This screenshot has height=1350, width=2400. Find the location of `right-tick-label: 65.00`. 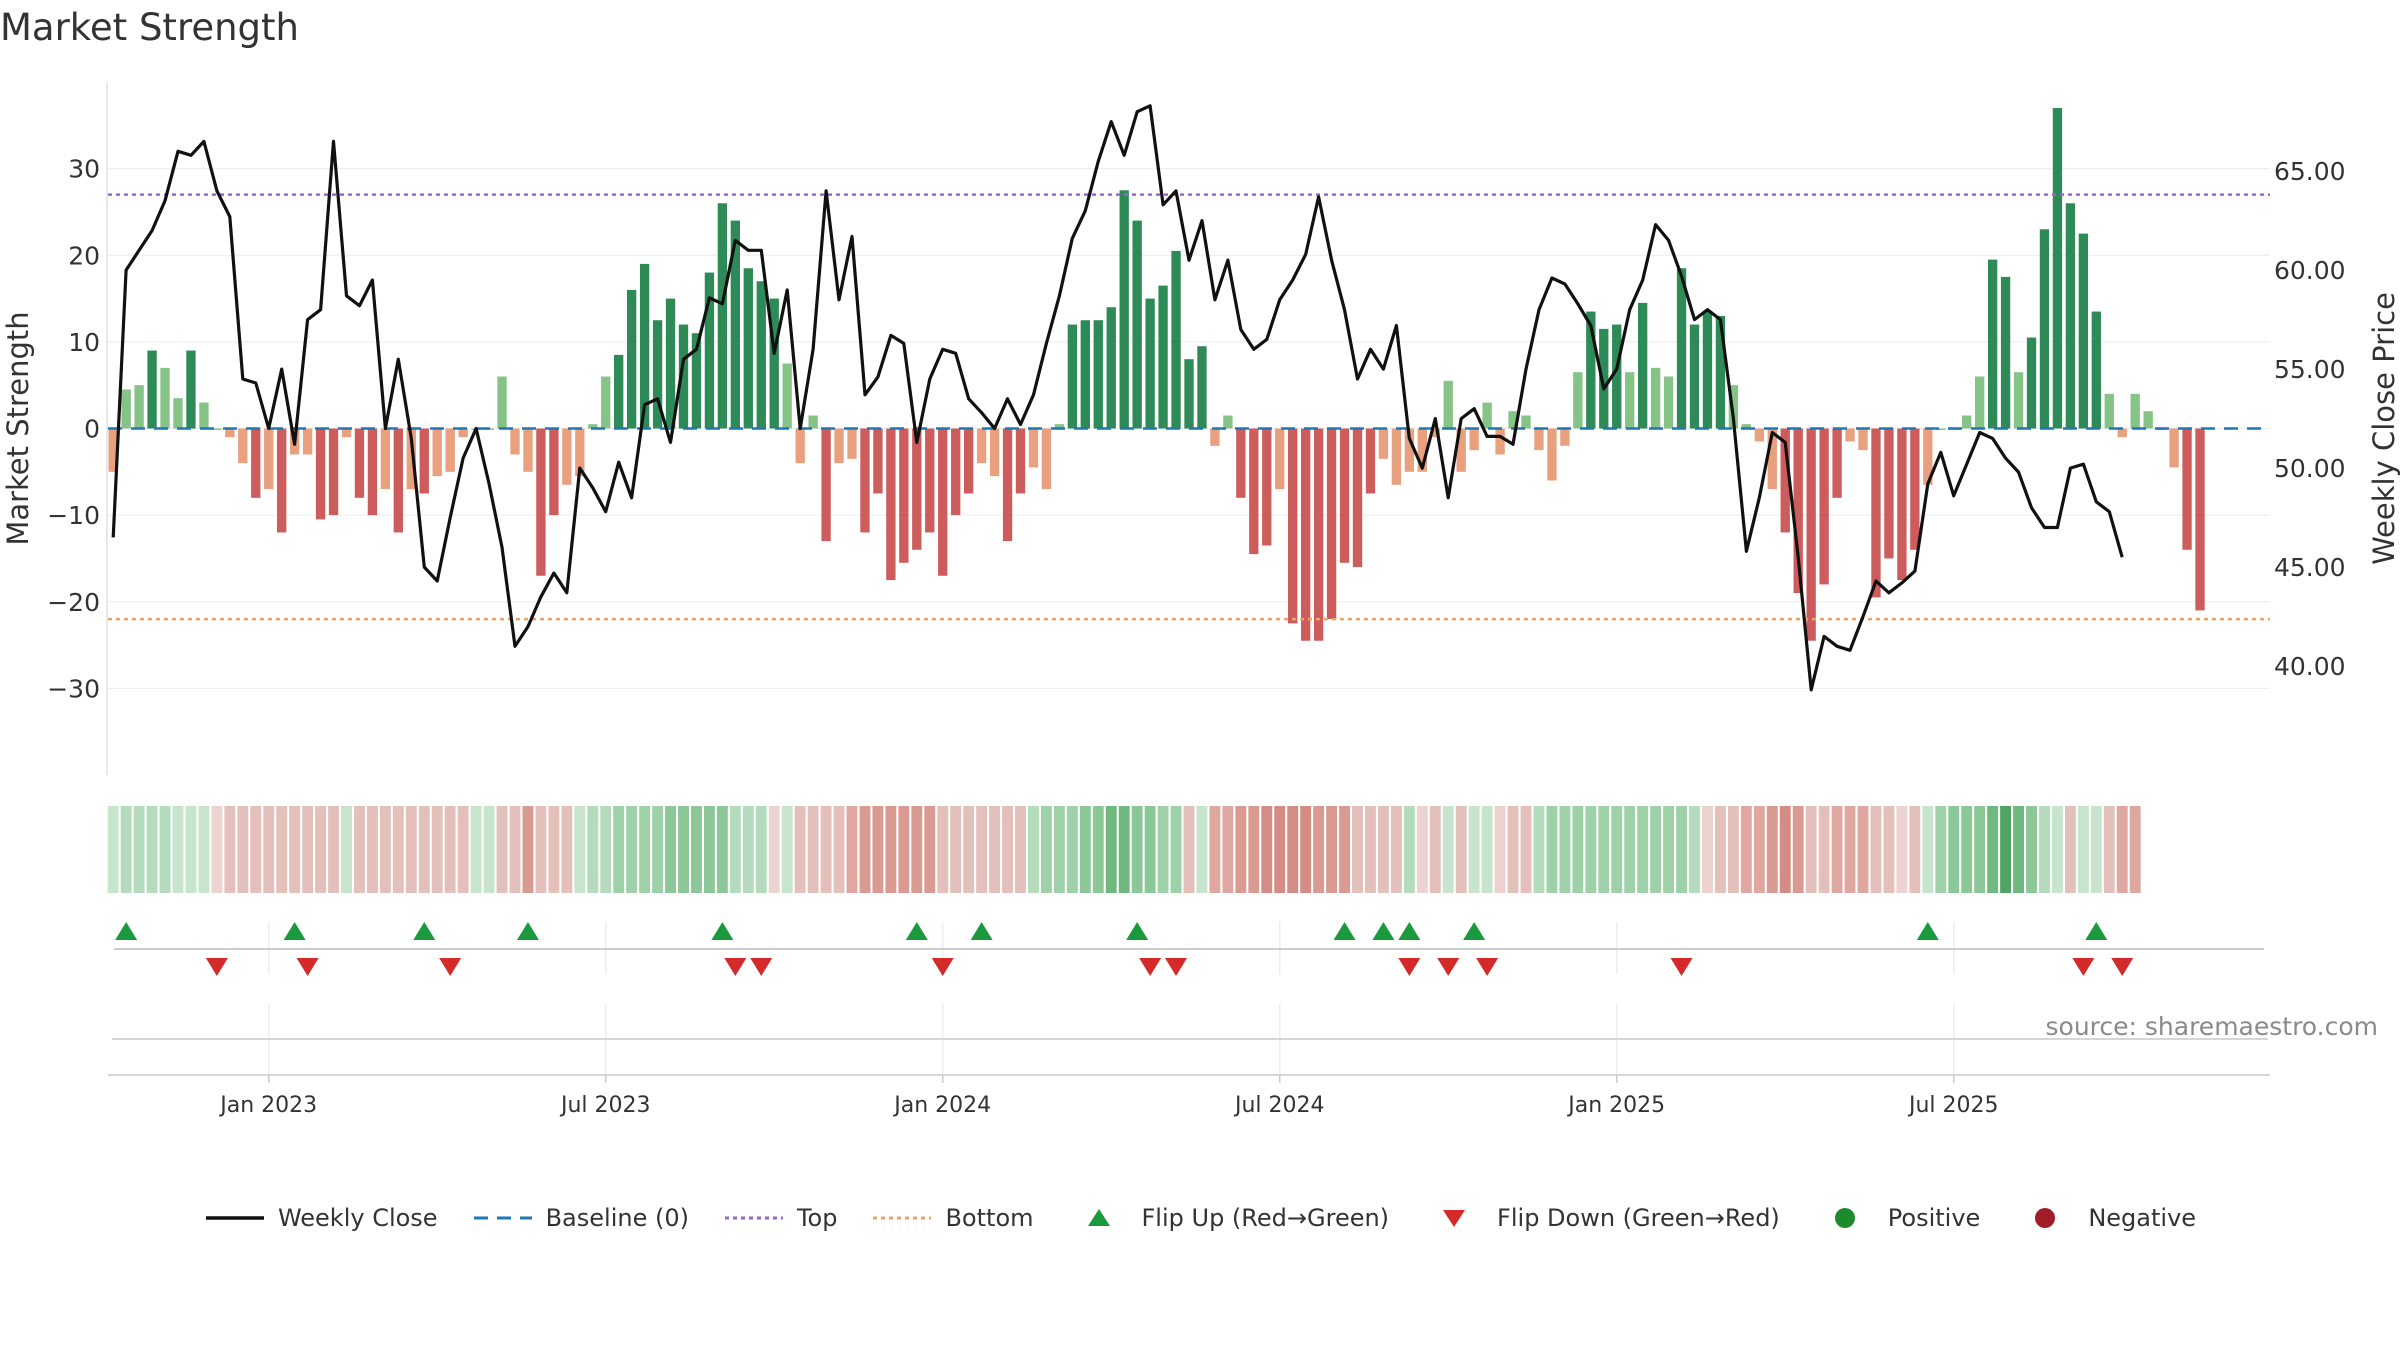

right-tick-label: 65.00 is located at coordinates (2310, 171).